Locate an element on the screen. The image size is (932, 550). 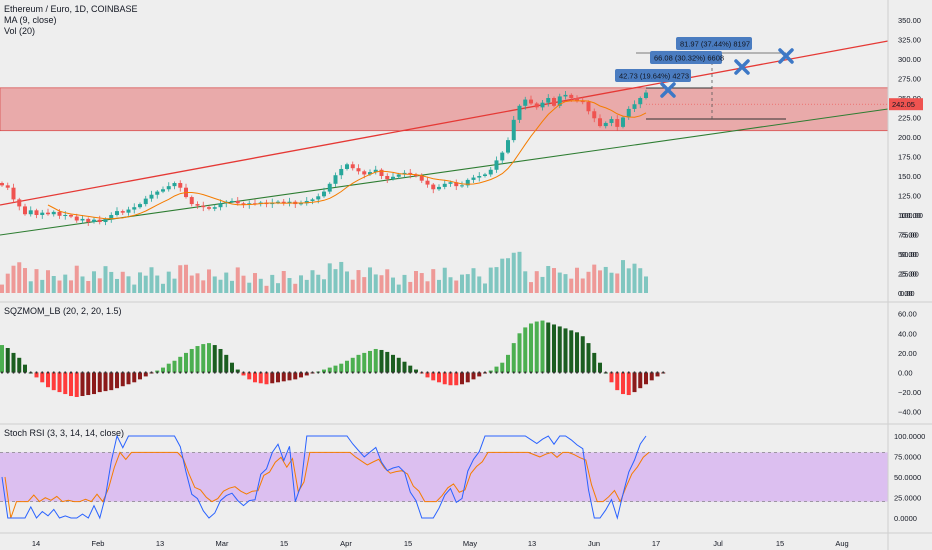
squeeze-legend: SQZMOM_LB (20, 2, 20, 1.5) is located at coordinates (63, 311).